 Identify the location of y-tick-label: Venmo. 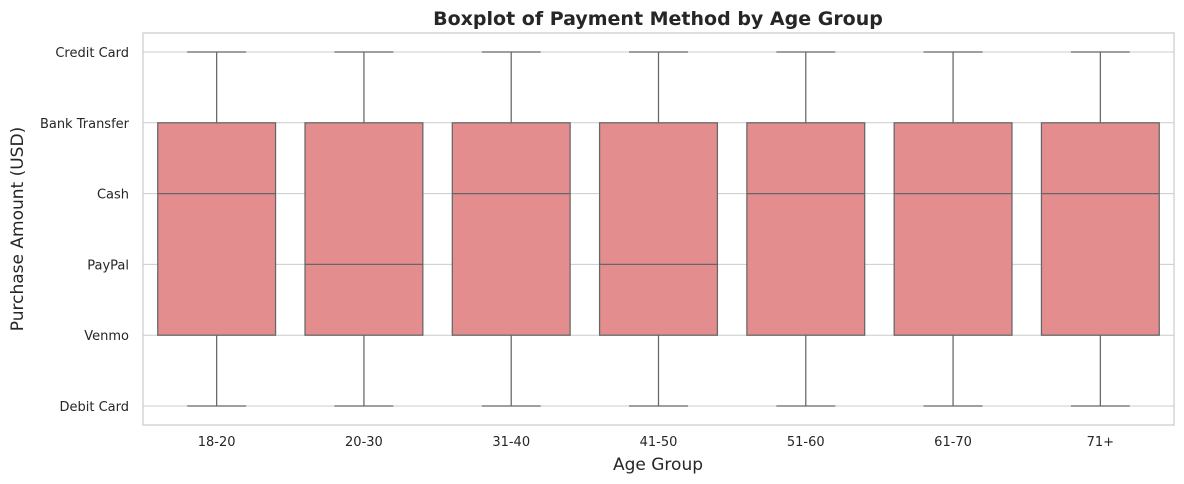
(106, 336).